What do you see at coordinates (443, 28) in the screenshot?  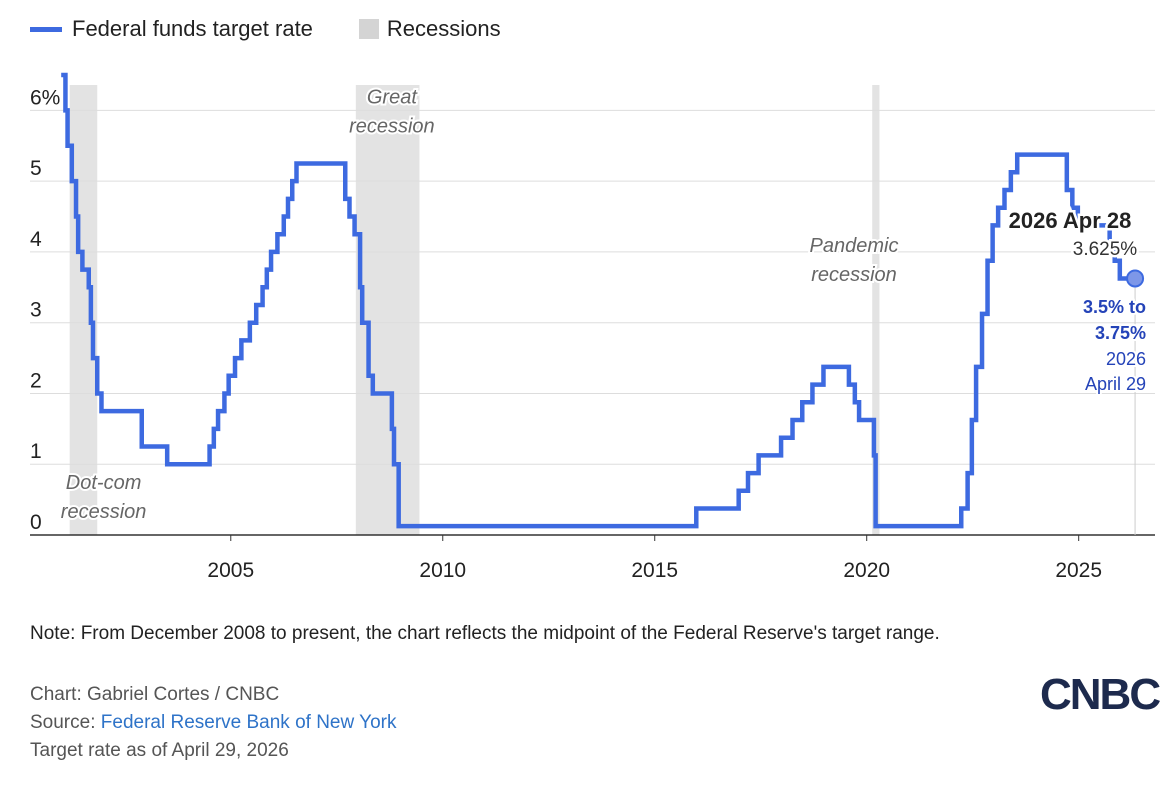 I see `legend-recessions-label: Recessions` at bounding box center [443, 28].